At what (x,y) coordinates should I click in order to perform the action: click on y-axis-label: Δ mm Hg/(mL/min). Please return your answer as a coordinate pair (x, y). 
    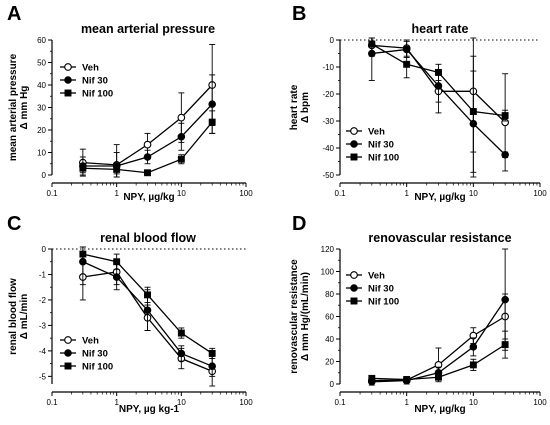
    Looking at the image, I should click on (305, 316).